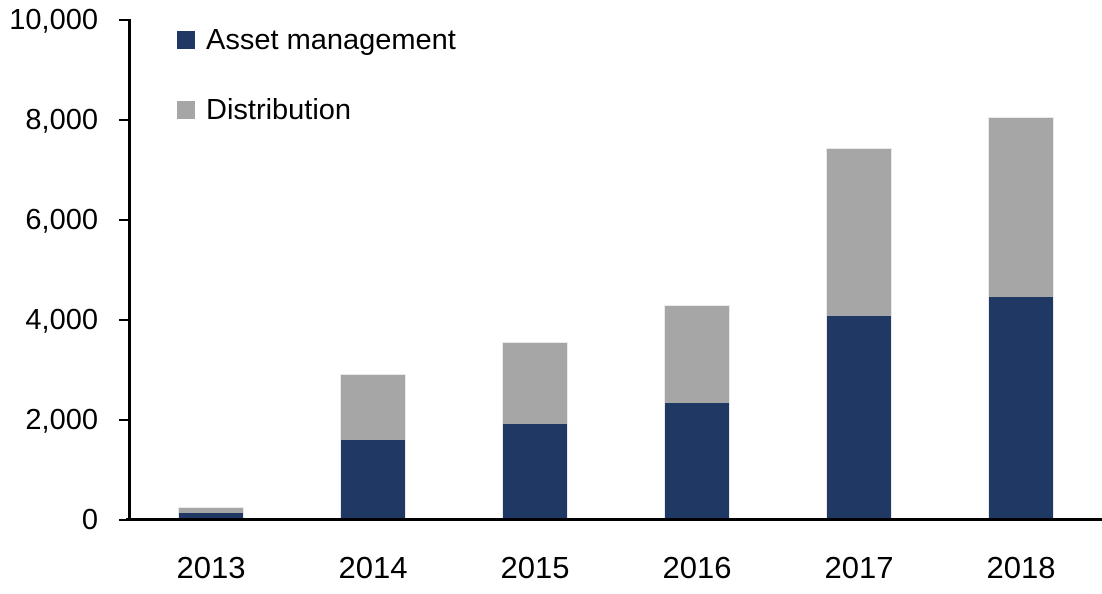  I want to click on stacked-bar-2016, so click(697, 411).